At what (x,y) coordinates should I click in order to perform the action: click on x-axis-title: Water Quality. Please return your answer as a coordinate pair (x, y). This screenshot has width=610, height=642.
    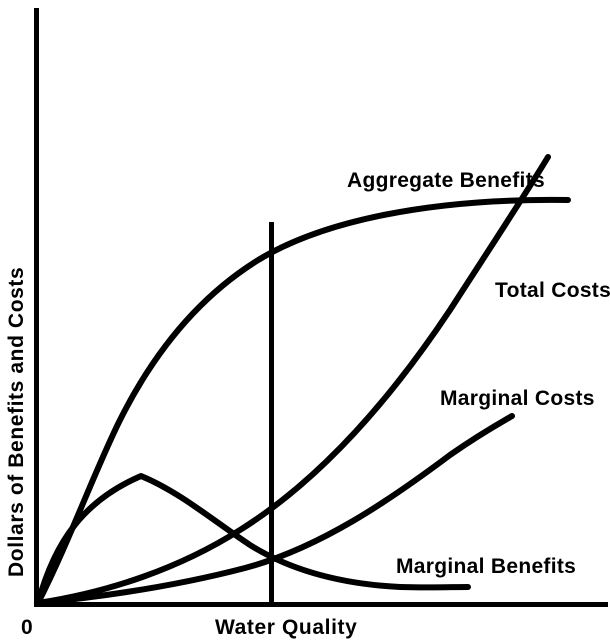
    Looking at the image, I should click on (286, 627).